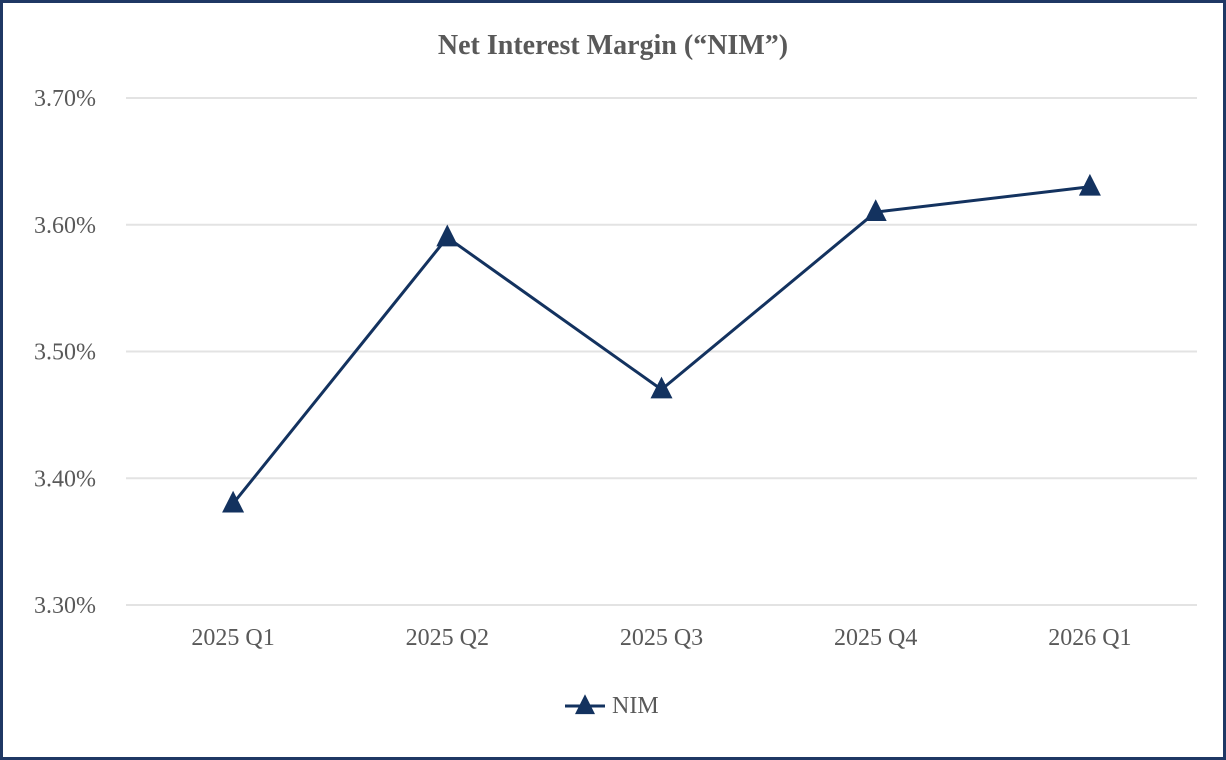  What do you see at coordinates (447, 638) in the screenshot?
I see `x-tick-label: 2025 Q2` at bounding box center [447, 638].